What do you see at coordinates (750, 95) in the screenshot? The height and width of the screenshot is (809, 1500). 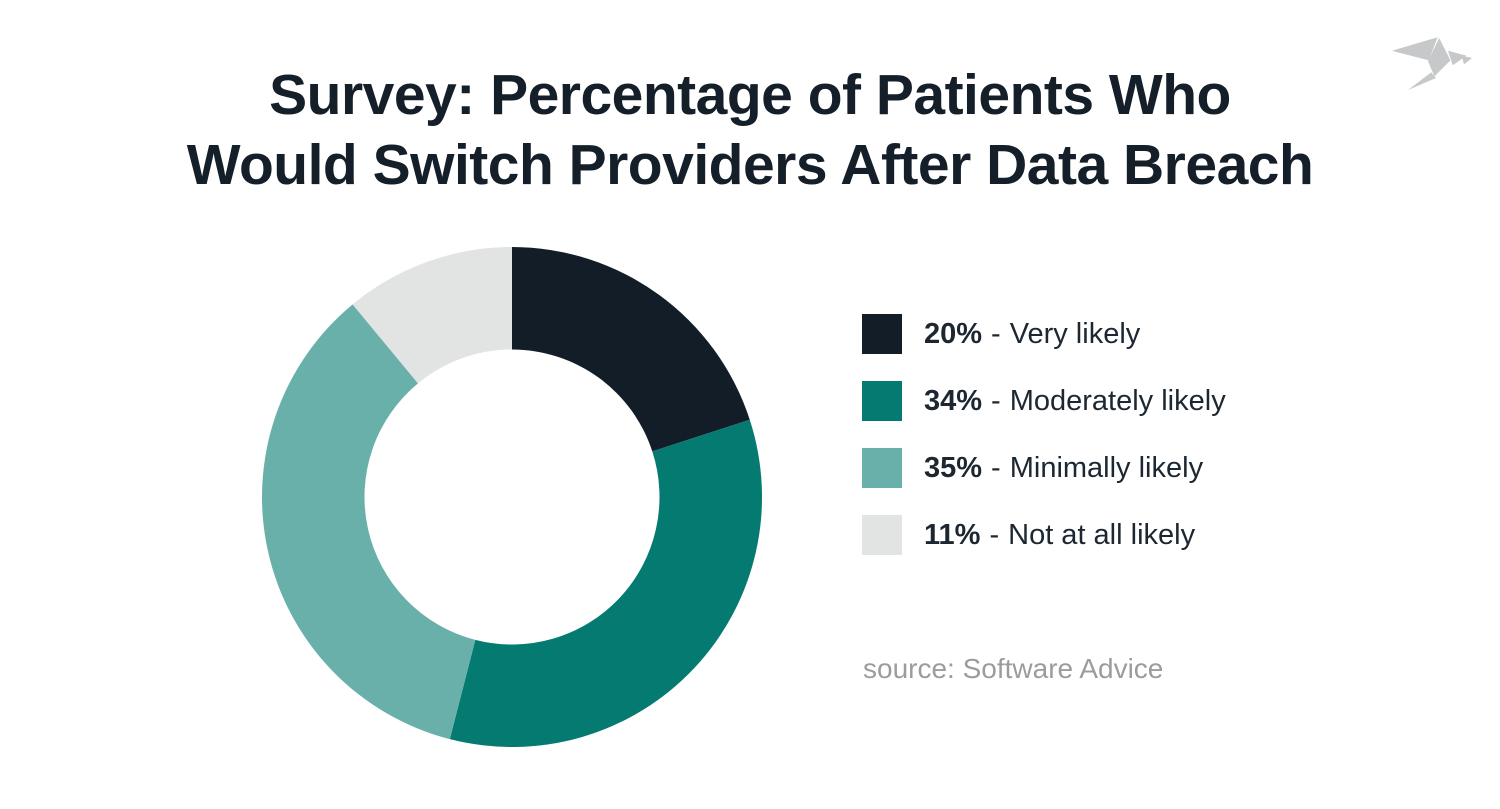 I see `page-title-line1: Survey: Percentage of Patients Who` at bounding box center [750, 95].